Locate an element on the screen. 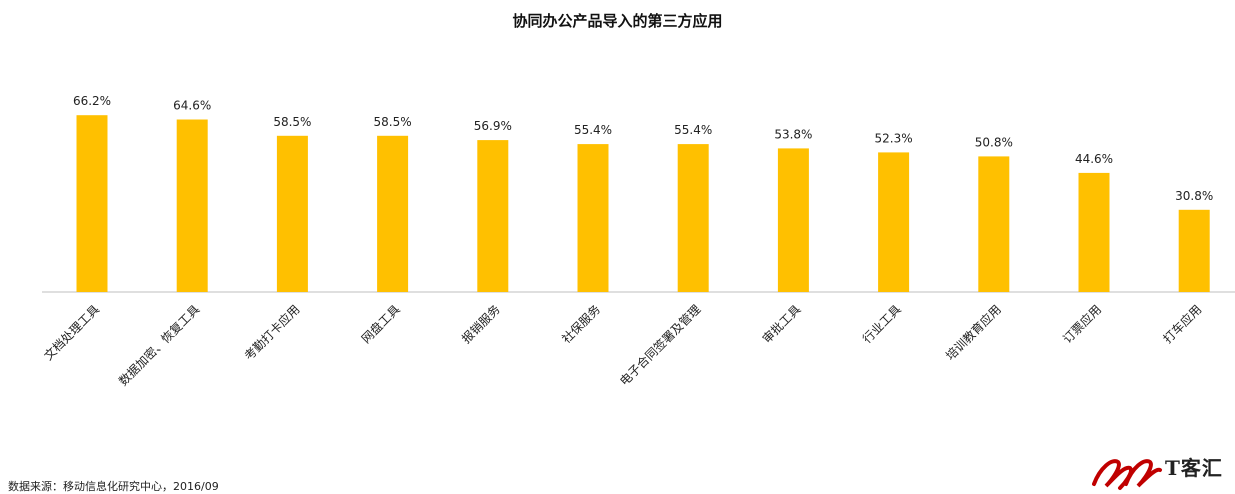 The height and width of the screenshot is (494, 1235). category-label: 网盘工具 is located at coordinates (380, 324).